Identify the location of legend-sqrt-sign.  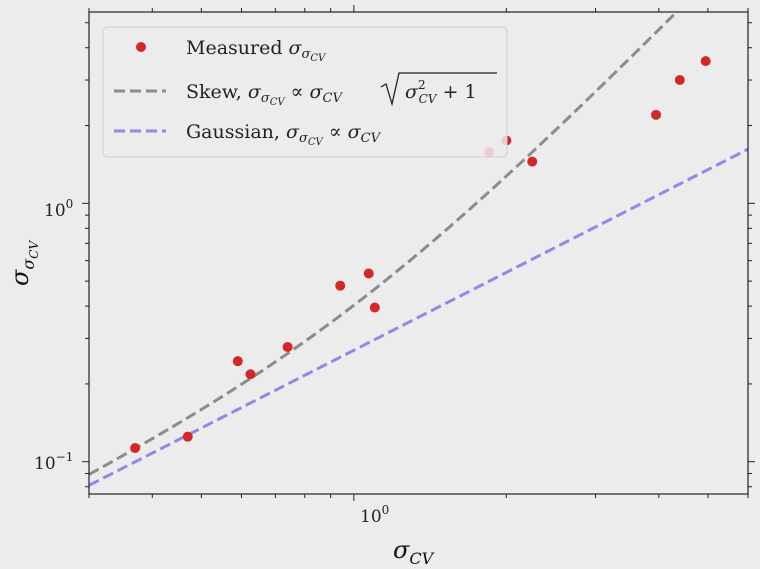
(438, 89).